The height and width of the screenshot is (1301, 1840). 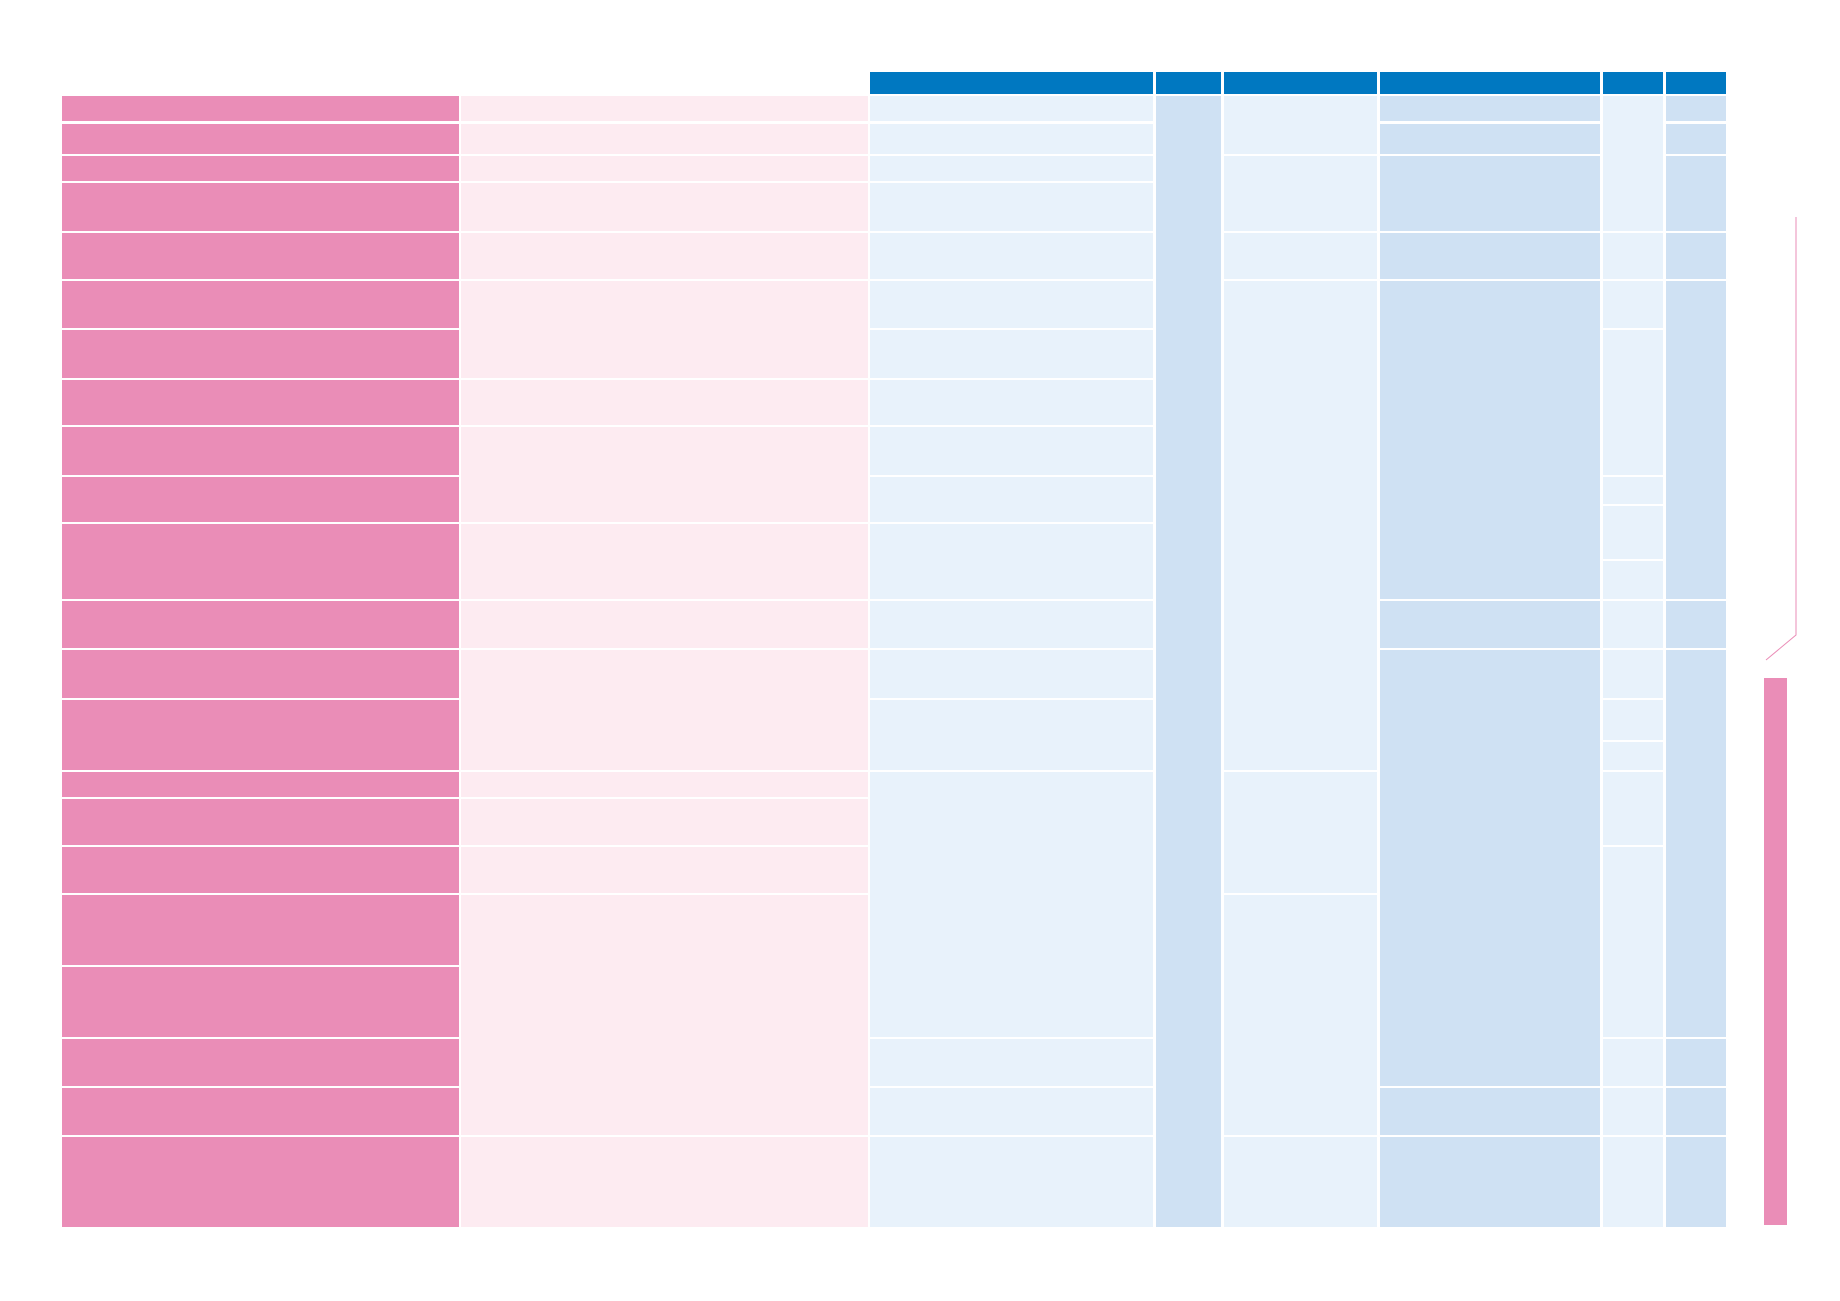 I want to click on bracket-line, so click(x=1781, y=439).